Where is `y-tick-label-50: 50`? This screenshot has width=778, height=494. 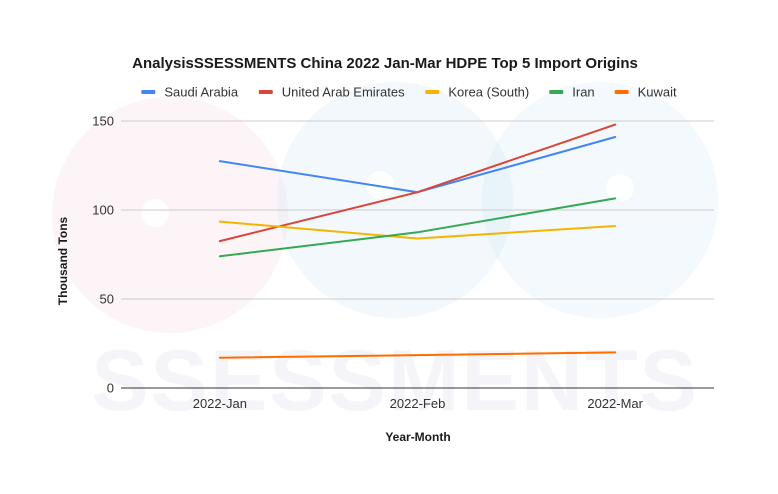
y-tick-label-50: 50 is located at coordinates (107, 299).